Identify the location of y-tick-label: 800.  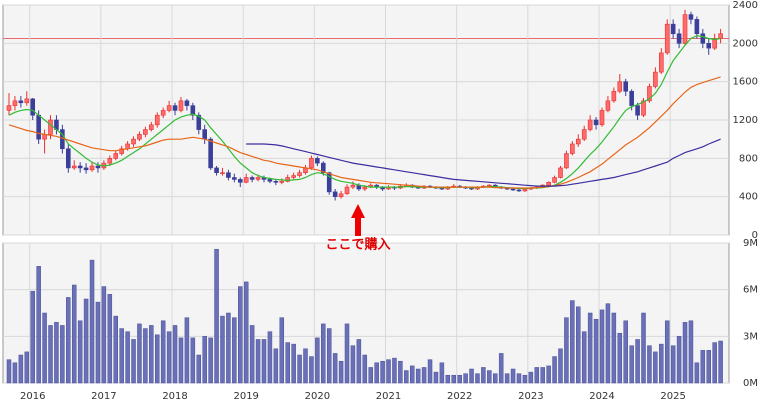
(748, 158).